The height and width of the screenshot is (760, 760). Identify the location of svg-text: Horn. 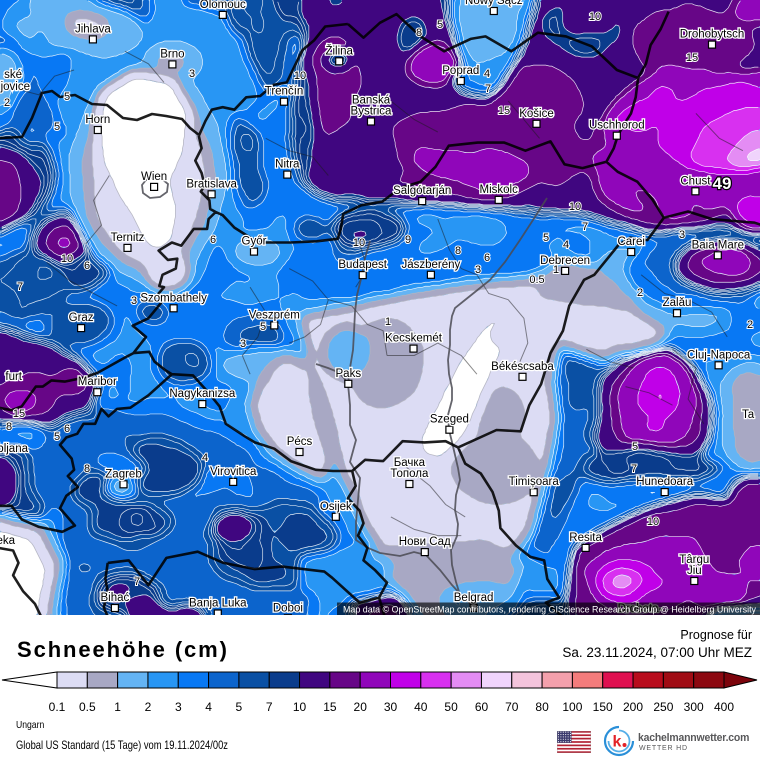
(97, 120).